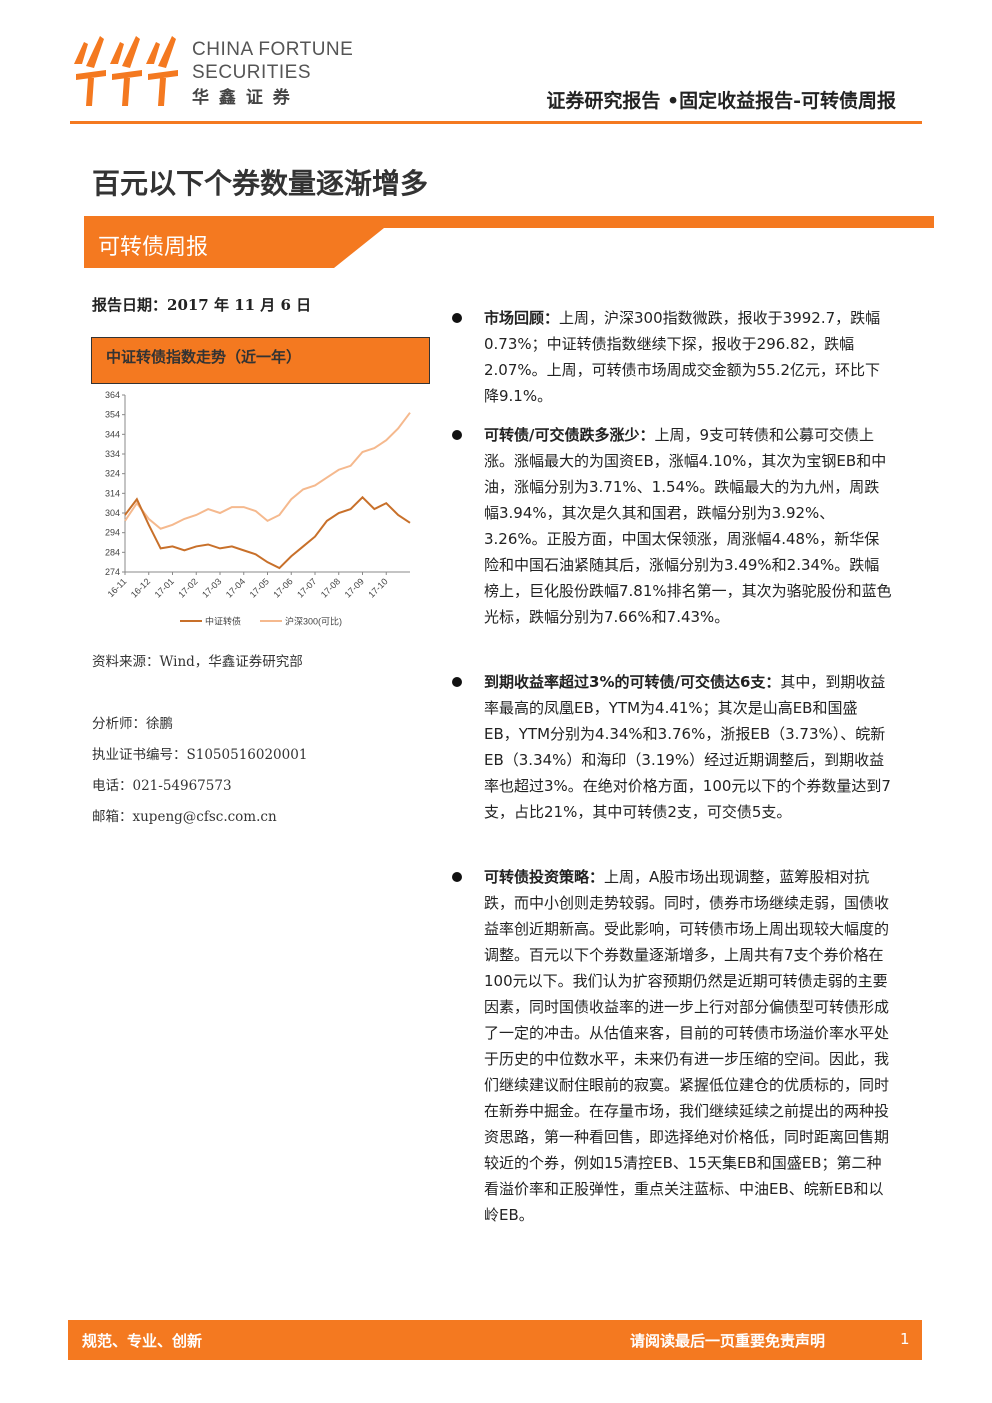  I want to click on analyst-line: 电话：021-54967573, so click(162, 786).